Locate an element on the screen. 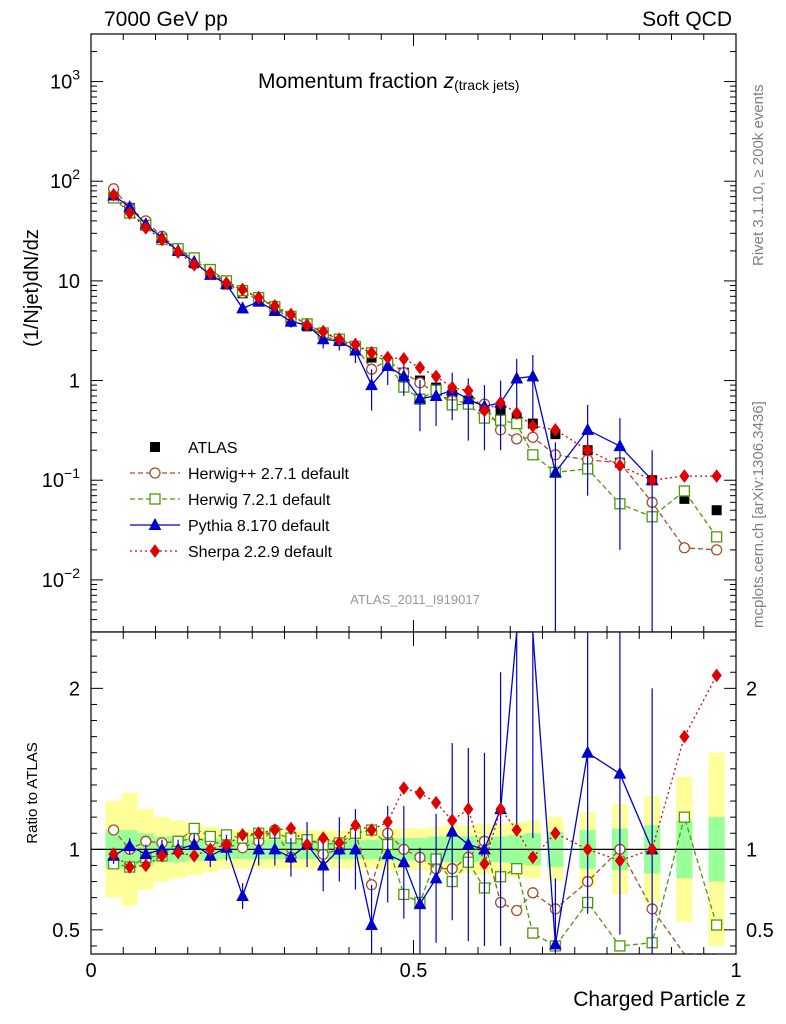 The width and height of the screenshot is (786, 1024). main-ylabel: (1/Njet)dN/dz is located at coordinates (32, 288).